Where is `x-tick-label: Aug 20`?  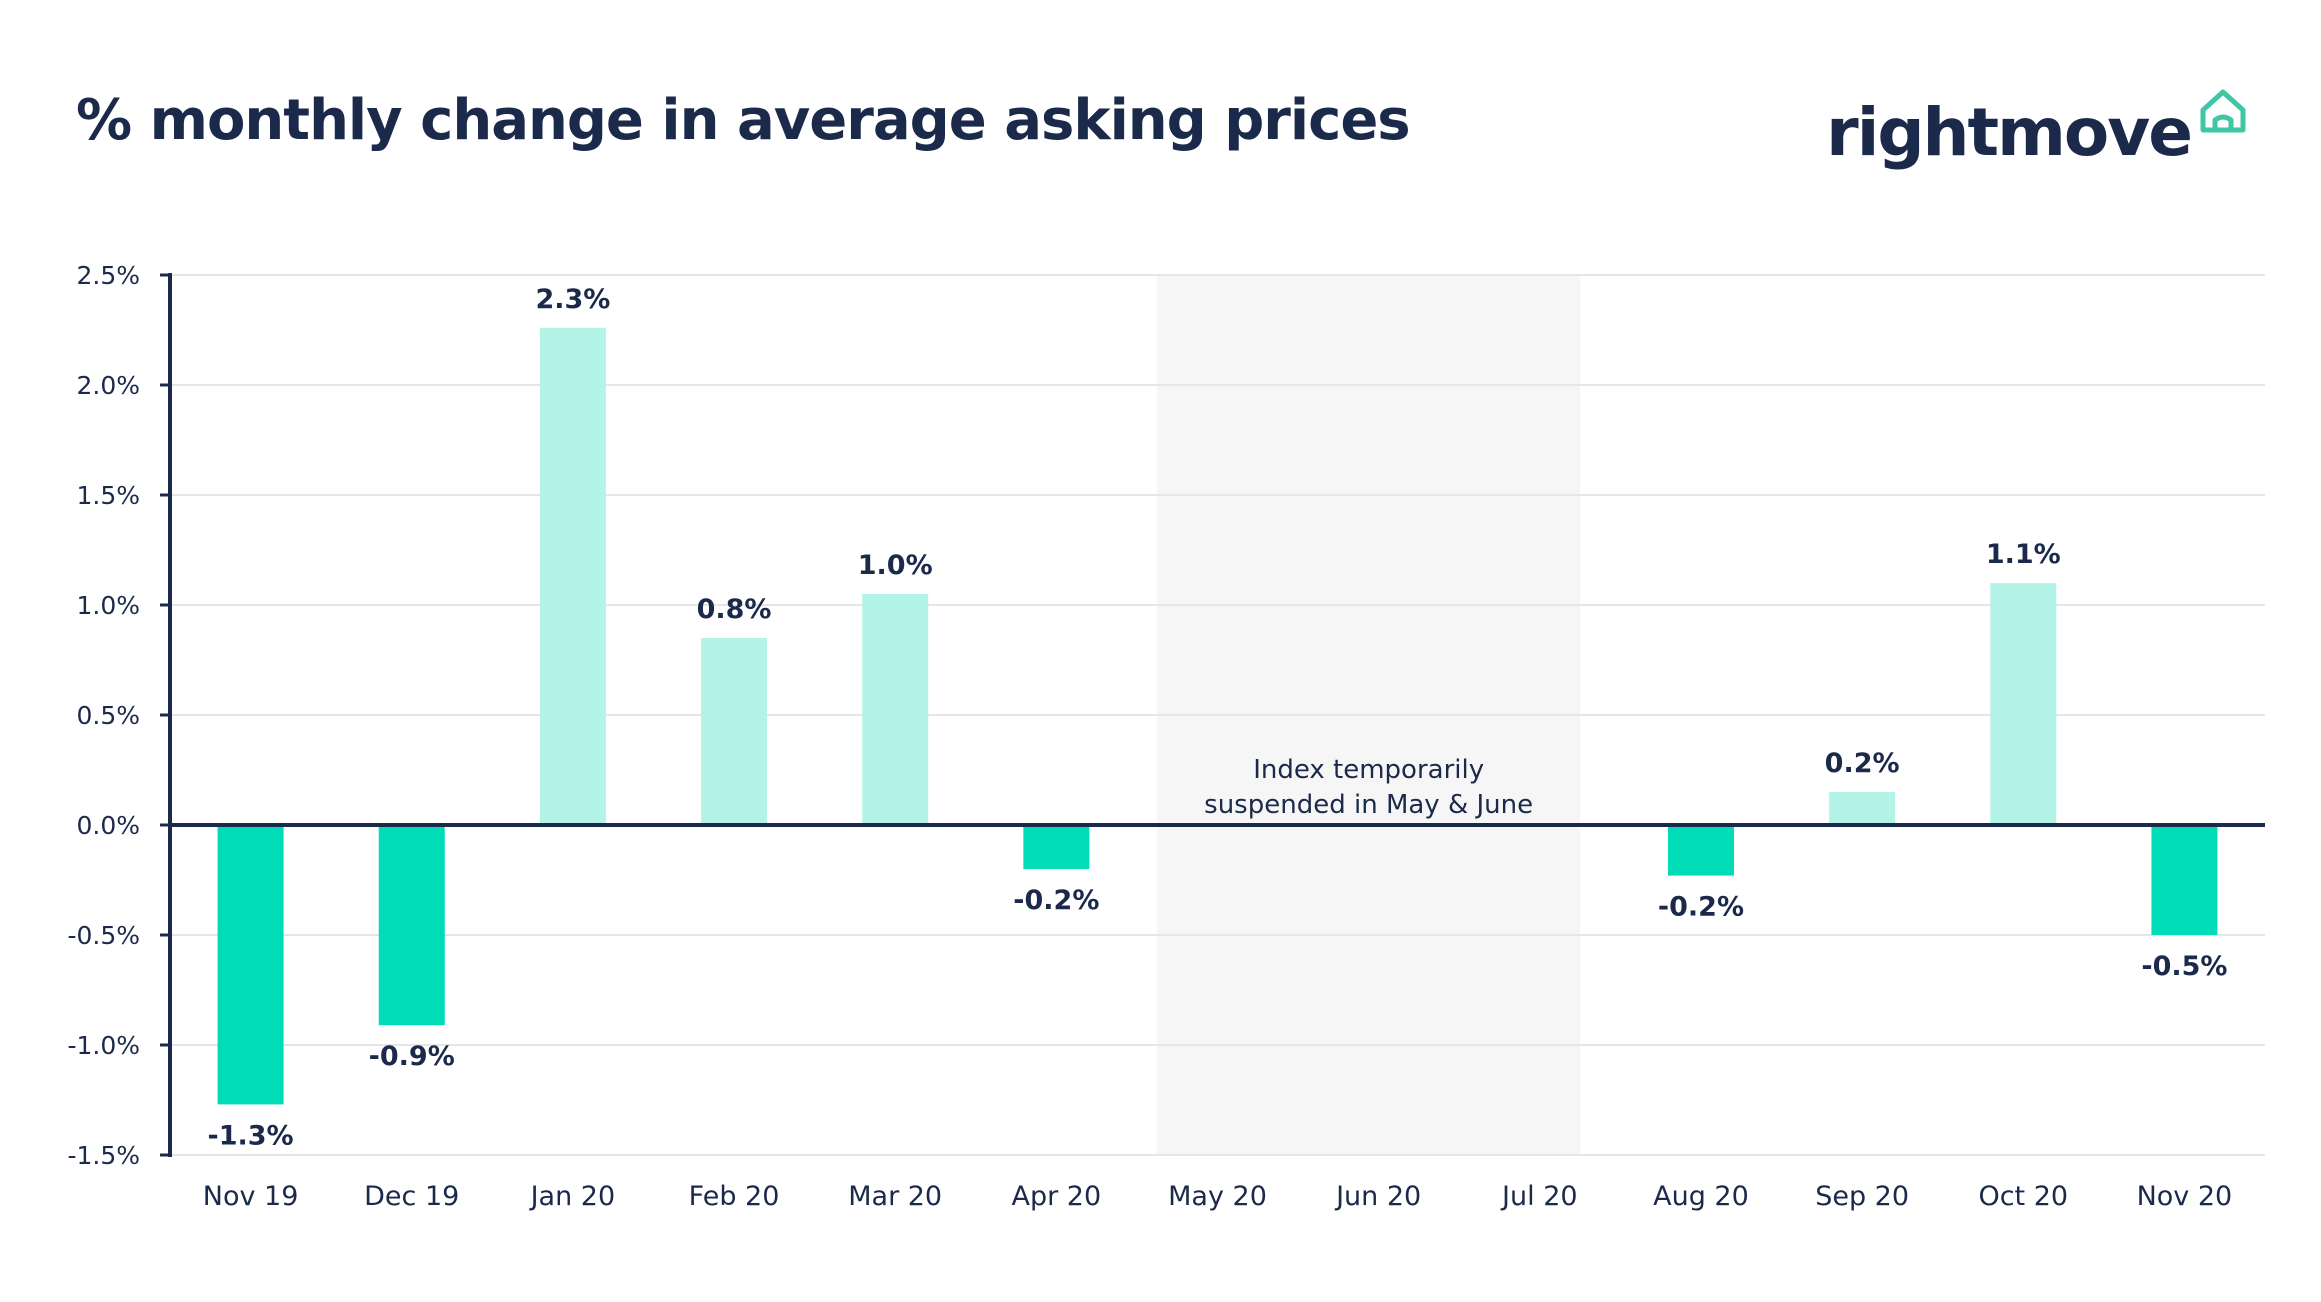
x-tick-label: Aug 20 is located at coordinates (1701, 1196).